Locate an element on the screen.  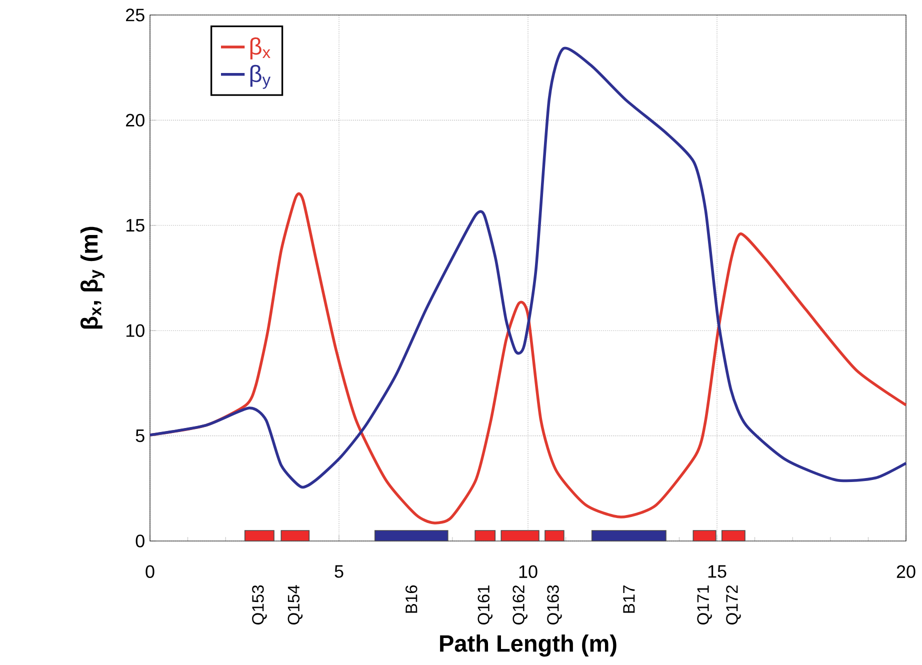
legend-label: β$_{y}$ is located at coordinates (260, 76).